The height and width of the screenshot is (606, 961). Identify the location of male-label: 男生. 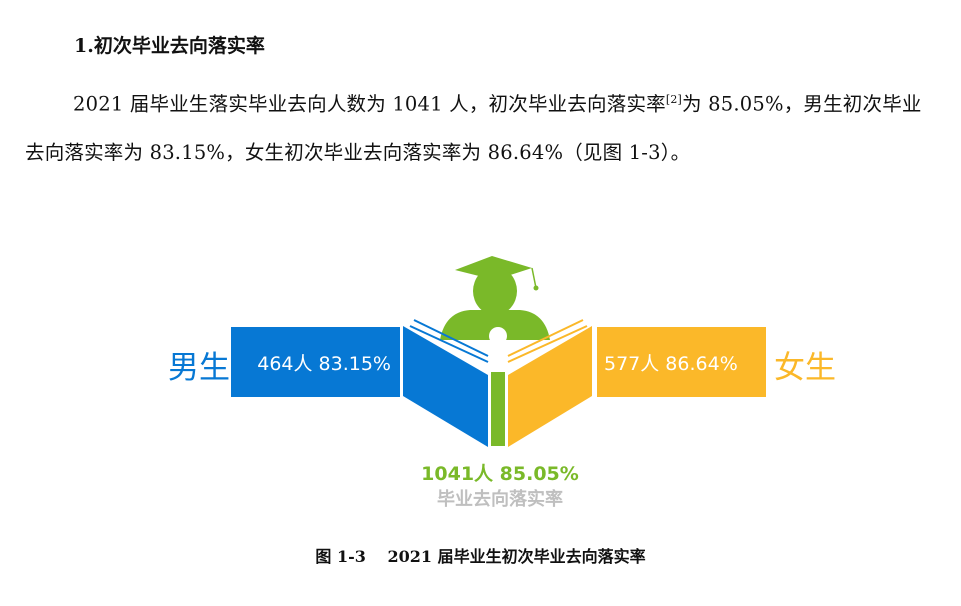
(199, 368).